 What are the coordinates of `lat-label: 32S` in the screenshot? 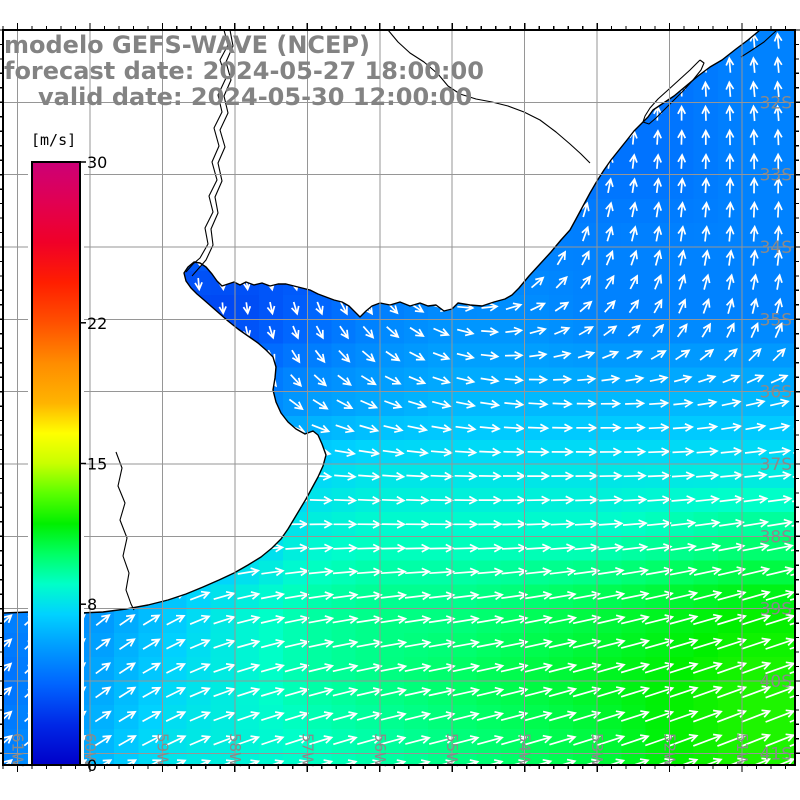 It's located at (776, 103).